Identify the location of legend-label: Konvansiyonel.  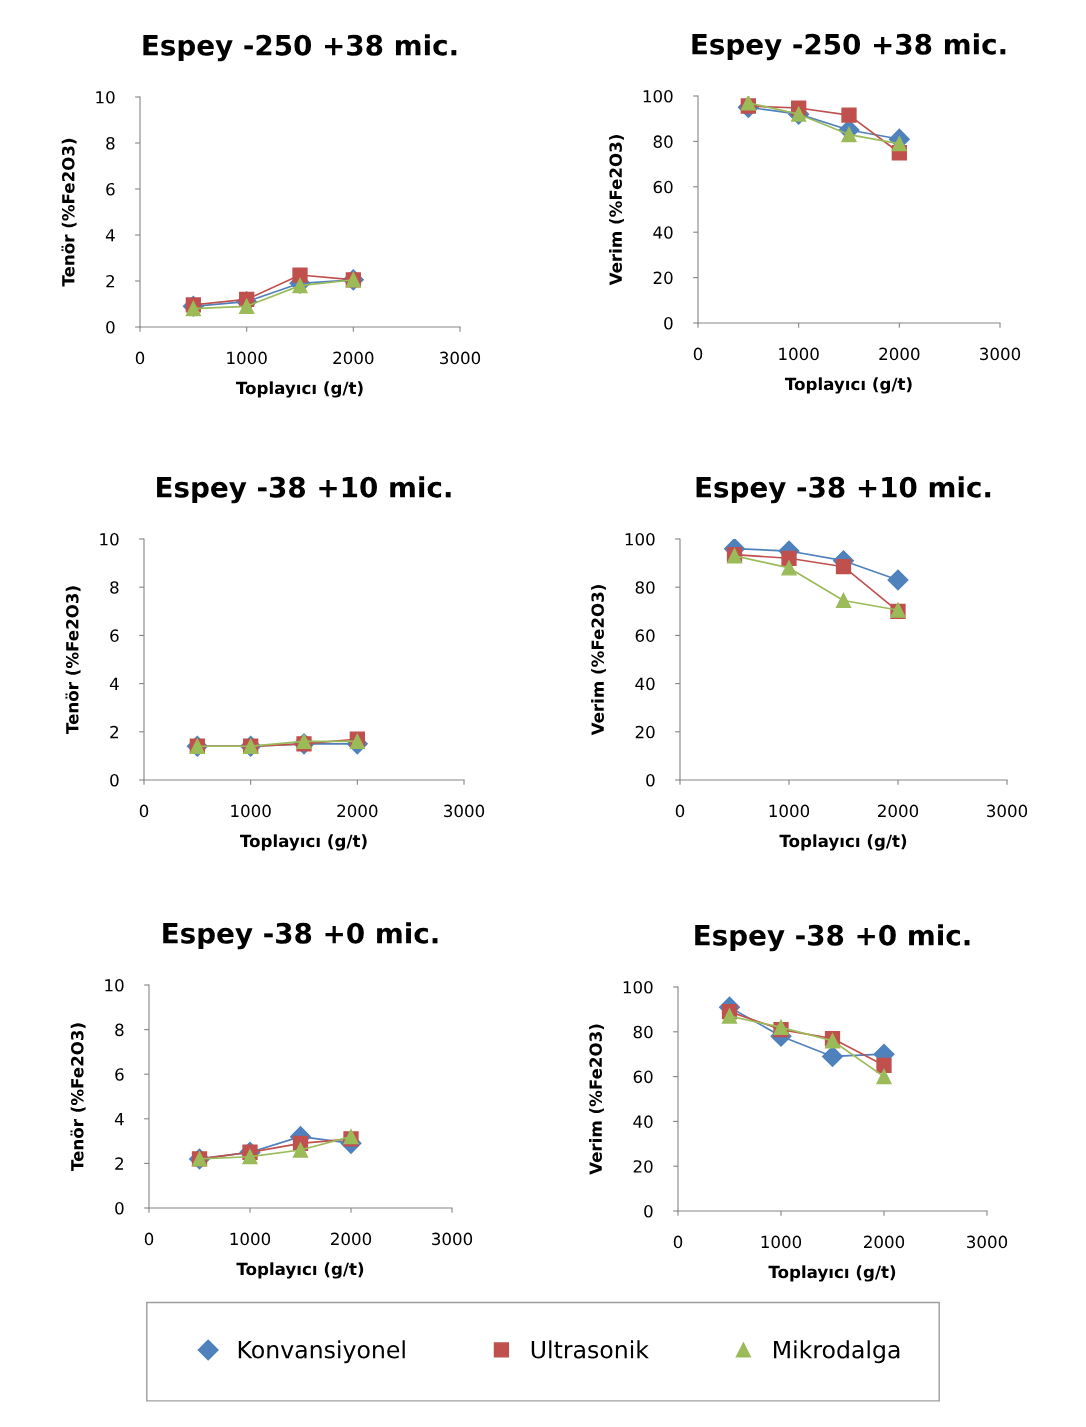
(321, 1352).